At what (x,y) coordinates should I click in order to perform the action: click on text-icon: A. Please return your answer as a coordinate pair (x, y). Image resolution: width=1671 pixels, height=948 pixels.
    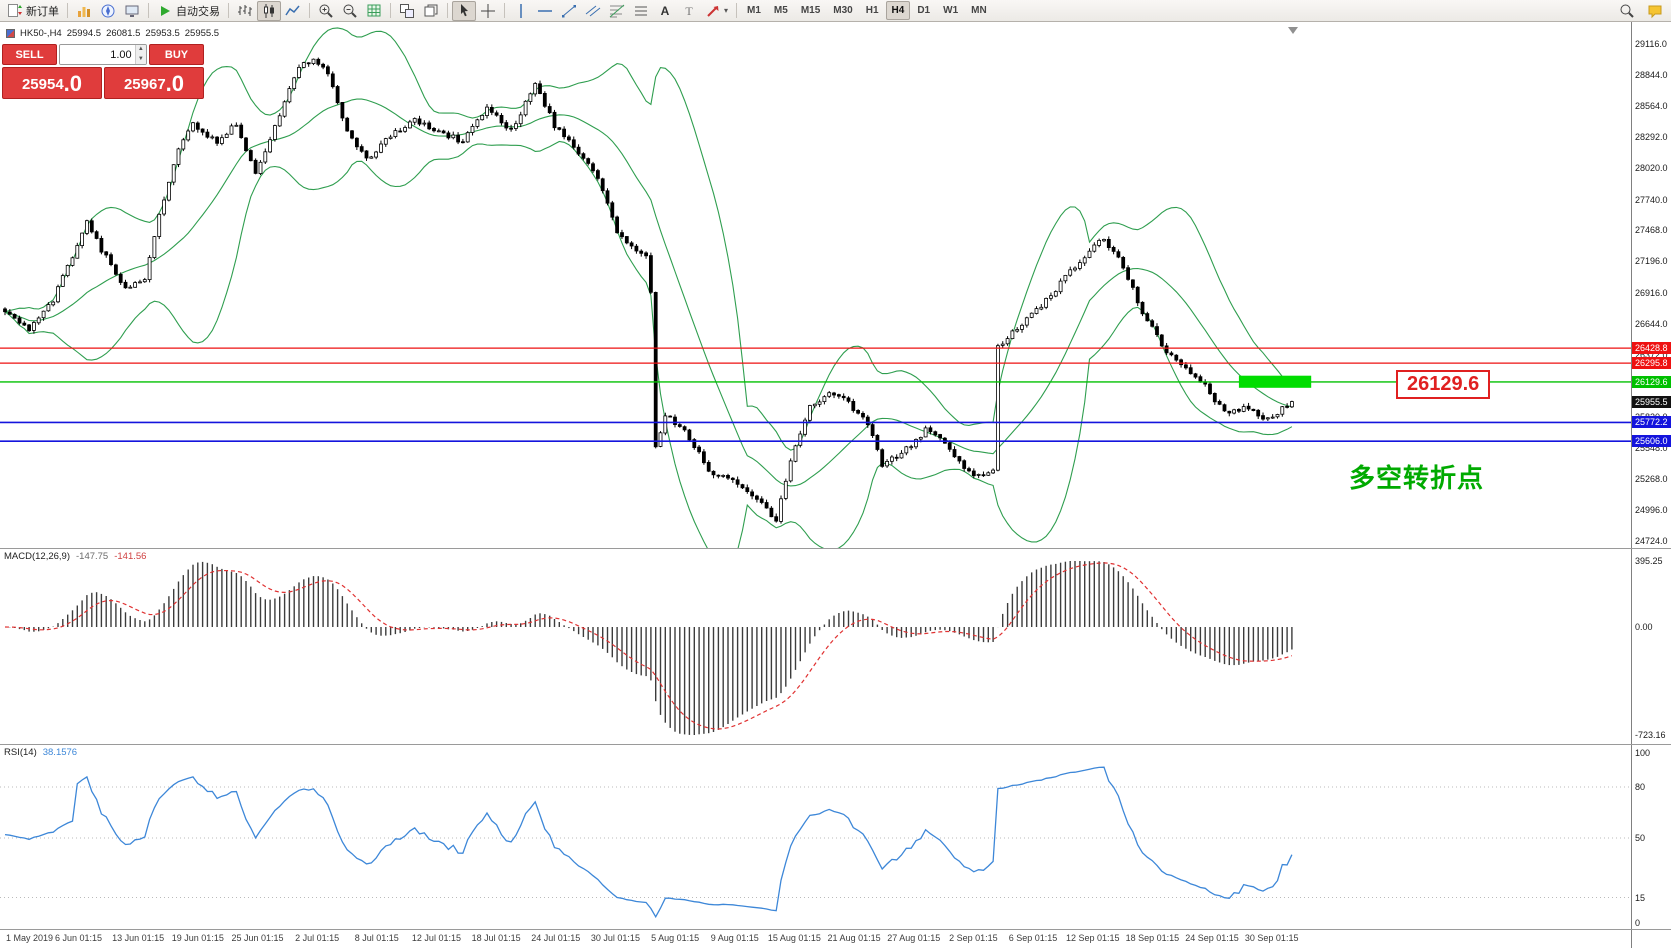
    Looking at the image, I should click on (665, 11).